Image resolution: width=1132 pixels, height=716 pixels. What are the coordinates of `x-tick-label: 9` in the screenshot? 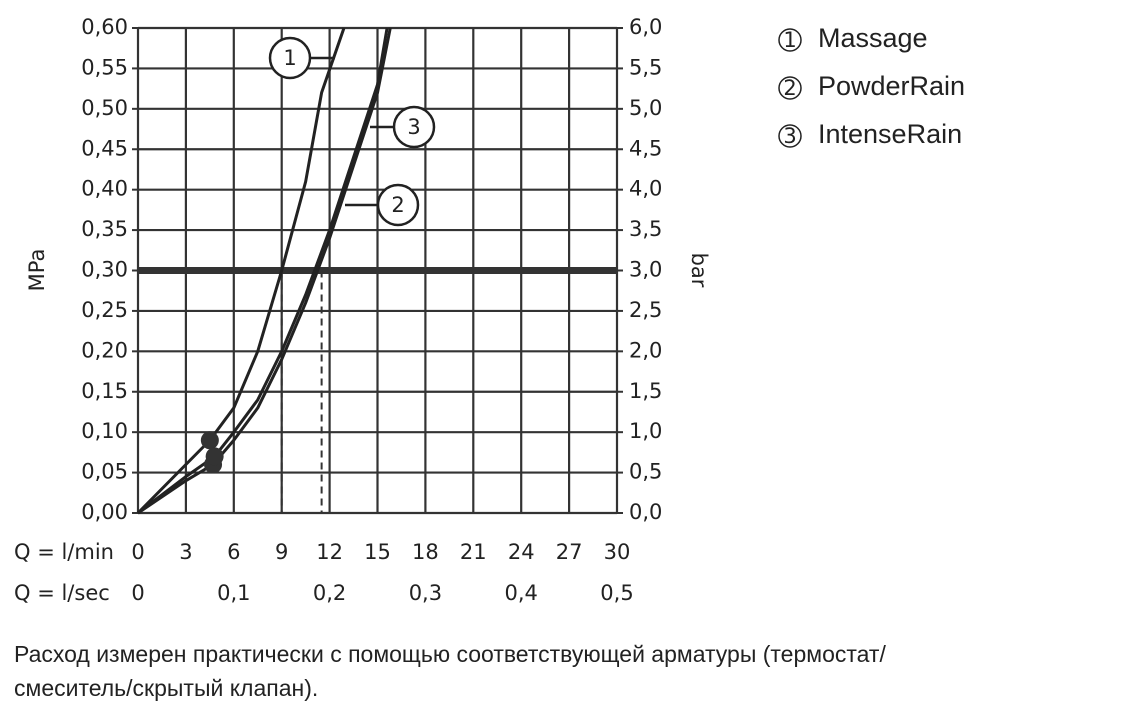 It's located at (281, 552).